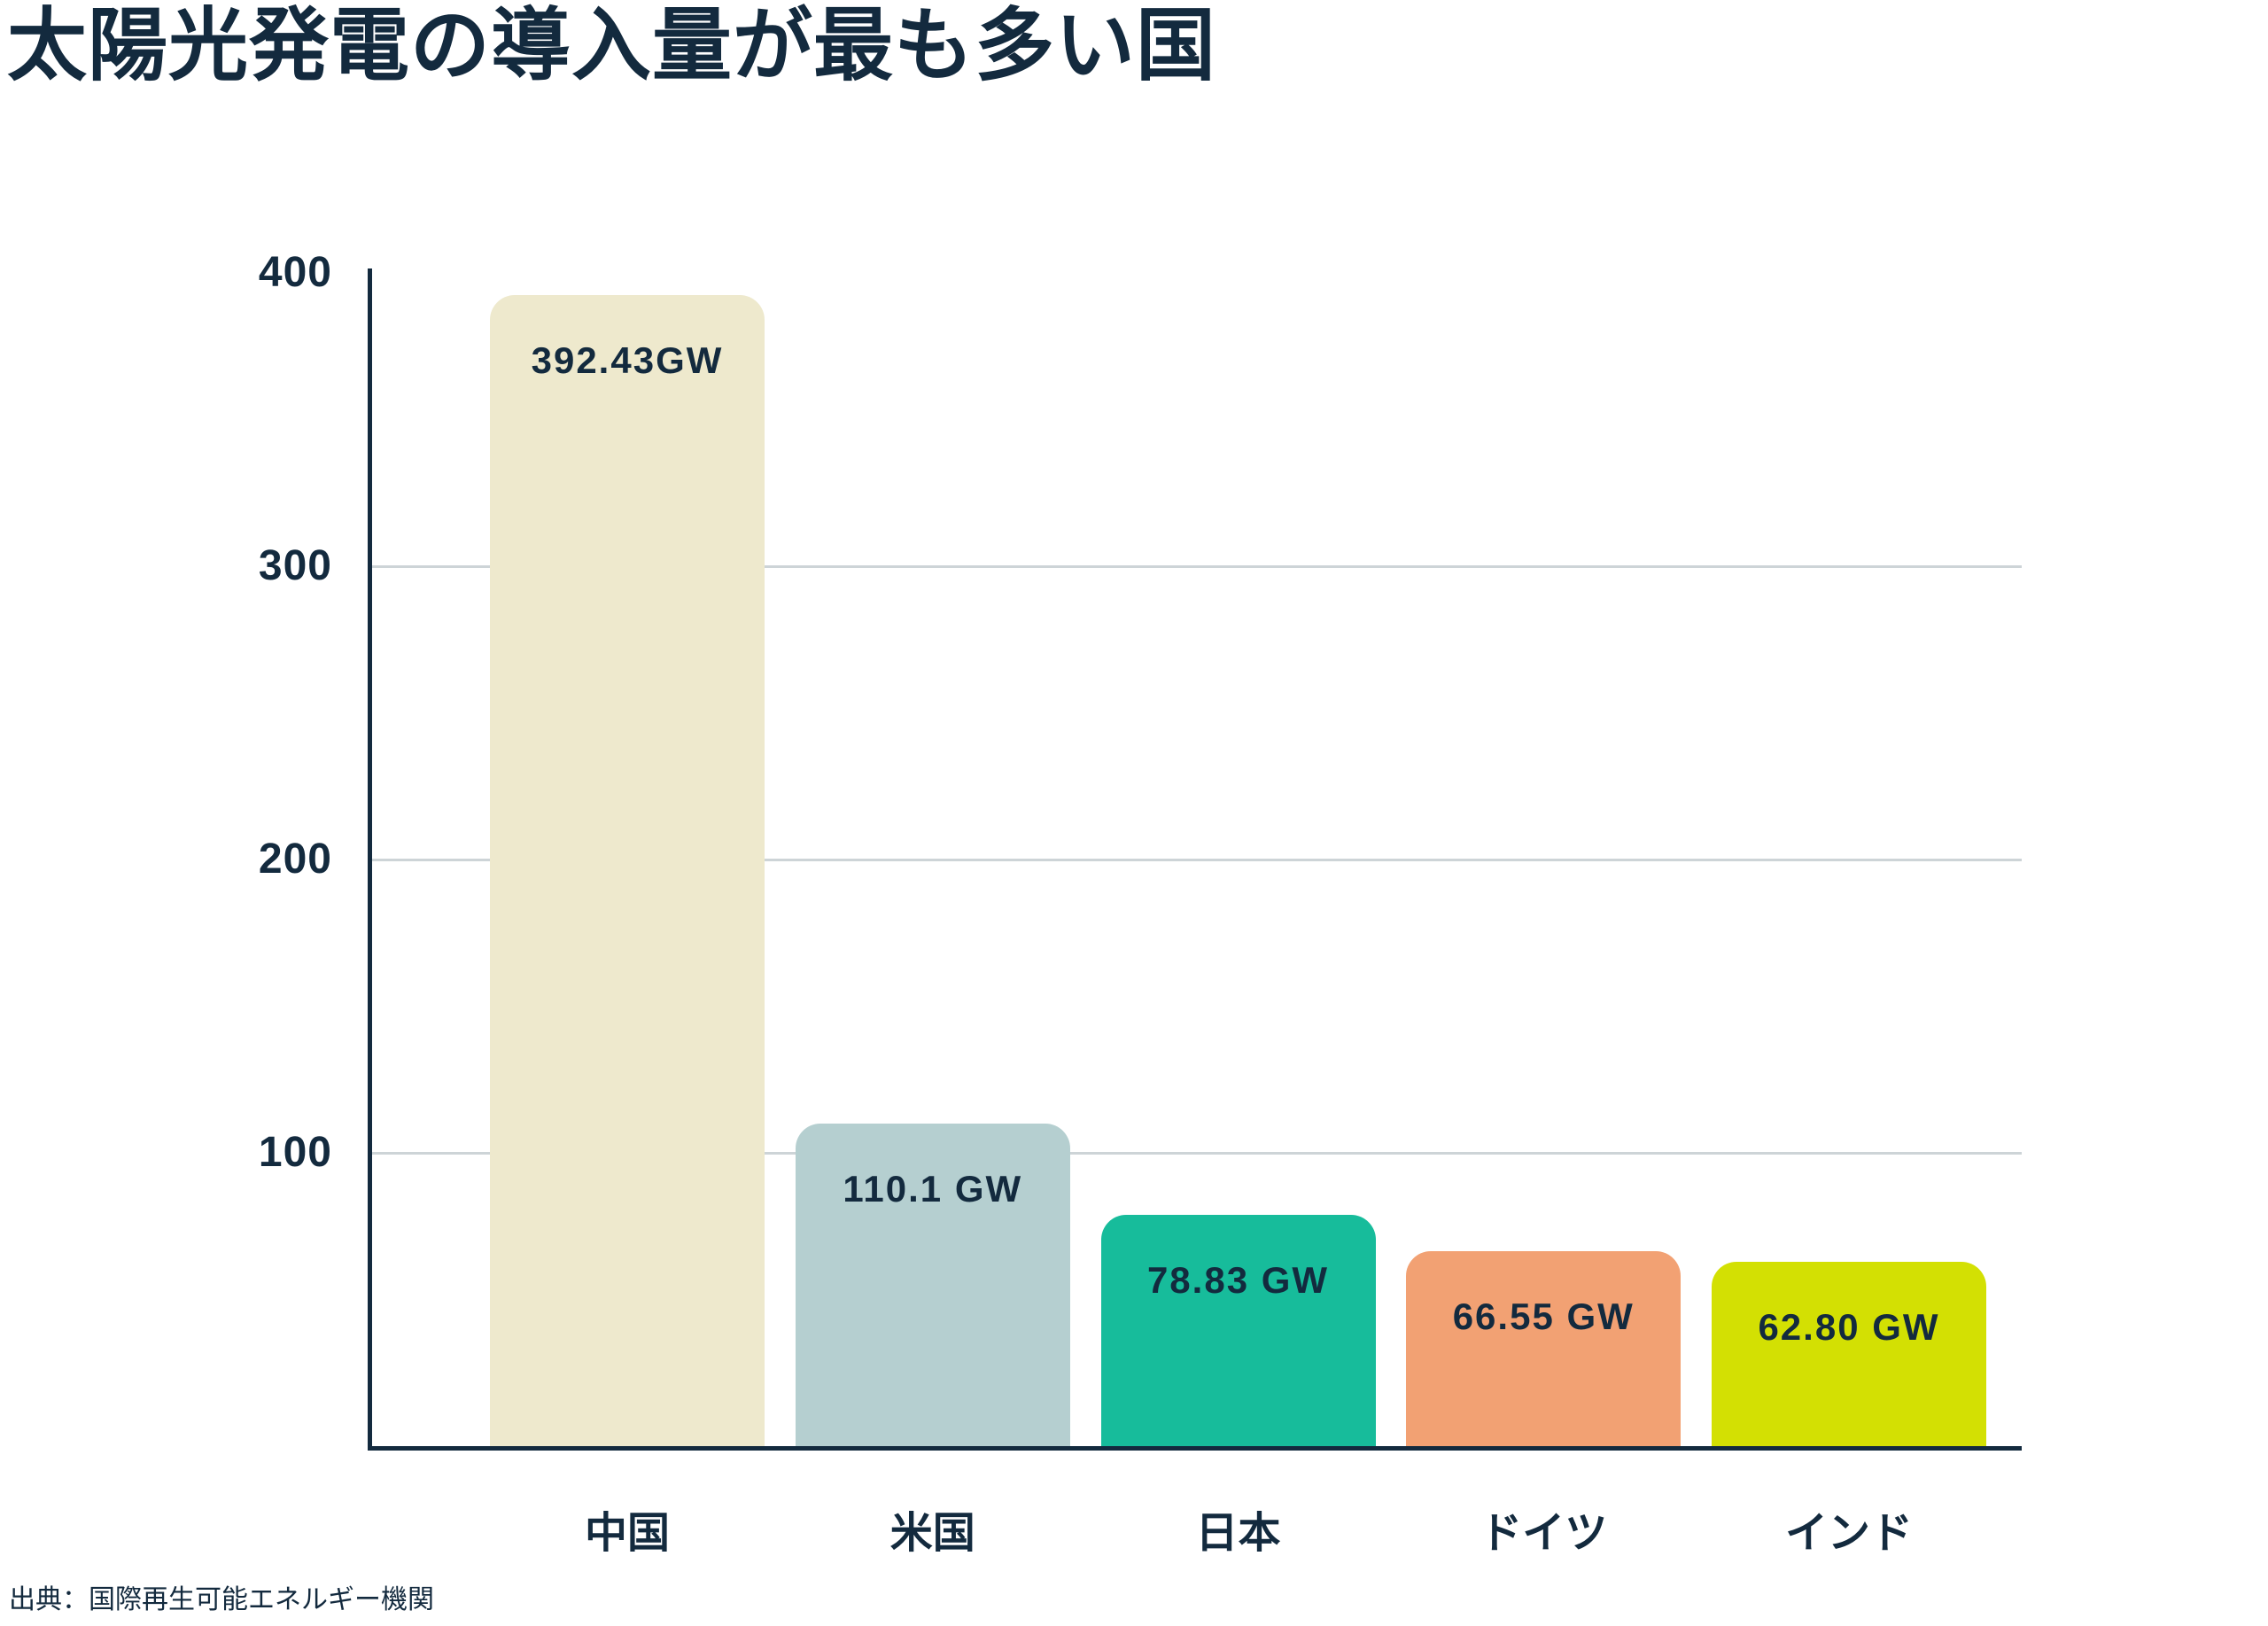  Describe the element at coordinates (1238, 1330) in the screenshot. I see `bar-3: 78.83 GW` at that location.